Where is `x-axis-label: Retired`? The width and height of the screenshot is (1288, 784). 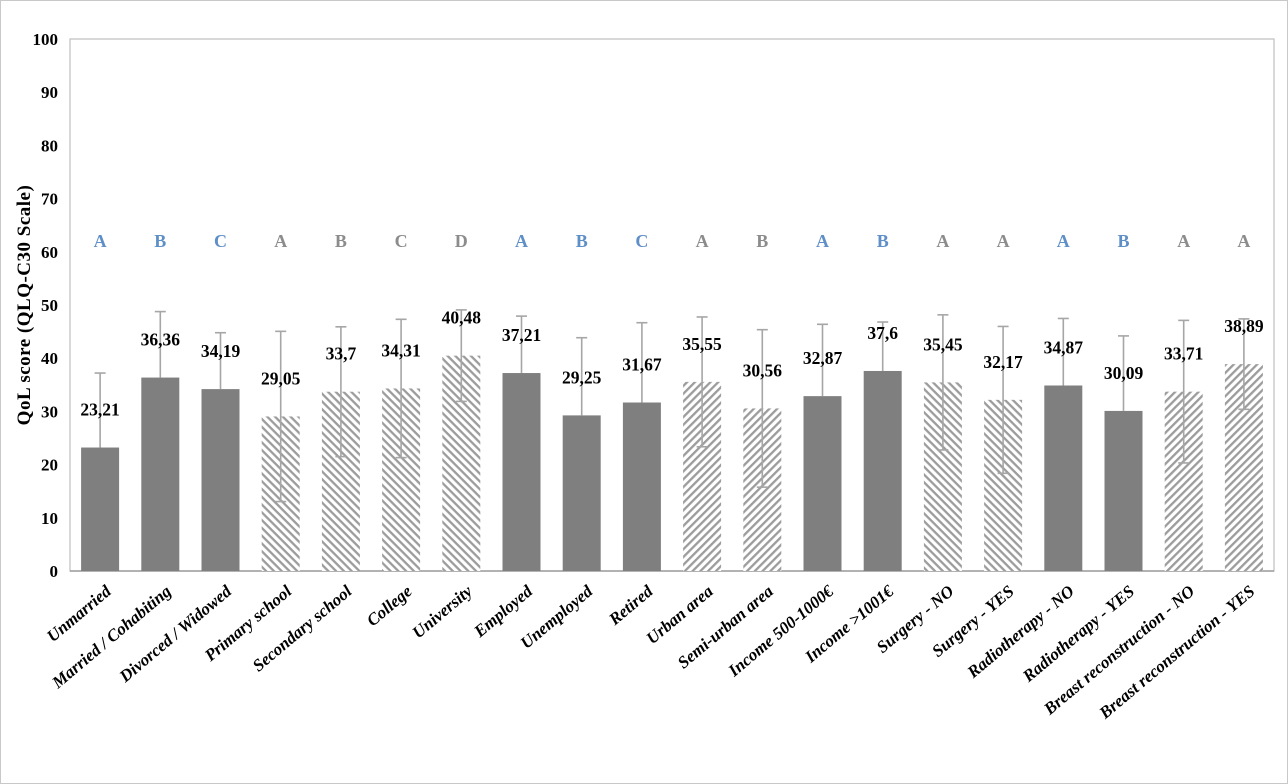
x-axis-label: Retired is located at coordinates (630, 605).